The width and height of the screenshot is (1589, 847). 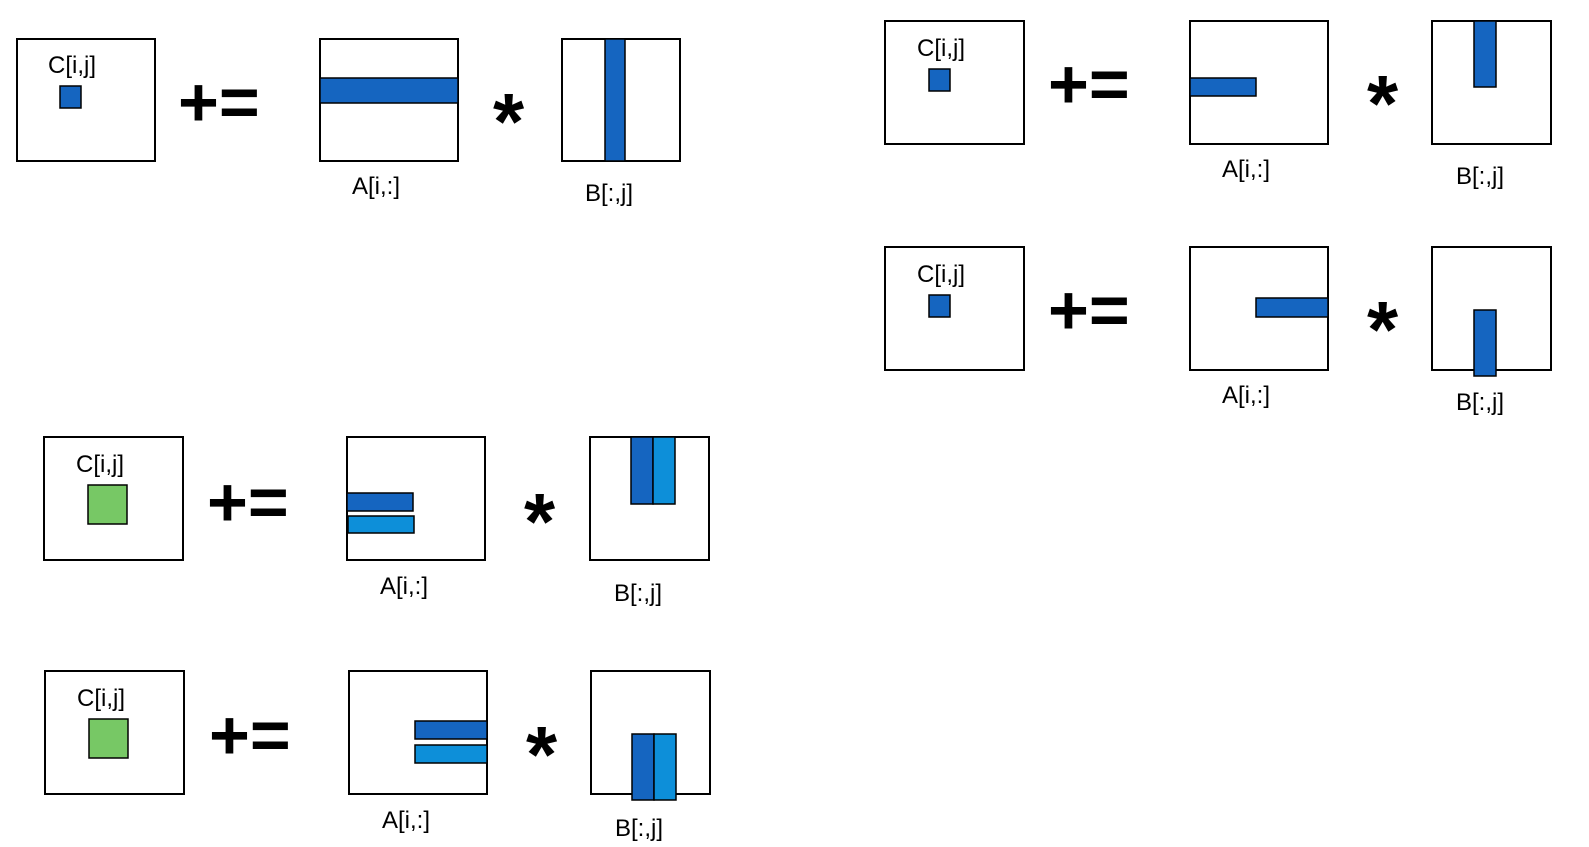 What do you see at coordinates (389, 90) in the screenshot?
I see `a-row-block` at bounding box center [389, 90].